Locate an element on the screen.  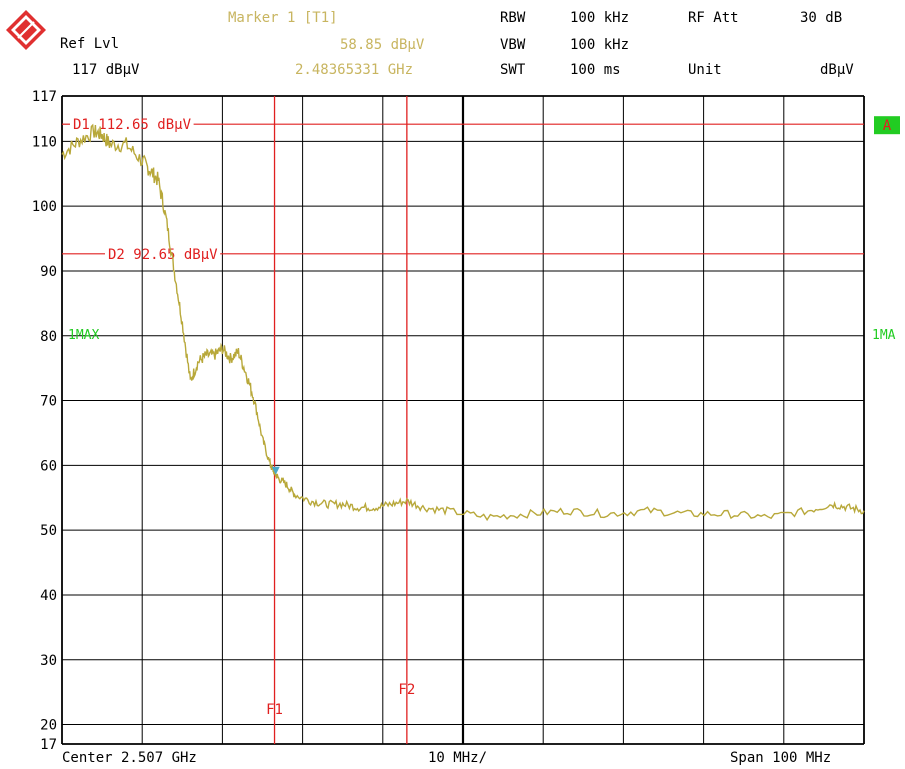
y-tick-label: 20 is located at coordinates (48, 726).